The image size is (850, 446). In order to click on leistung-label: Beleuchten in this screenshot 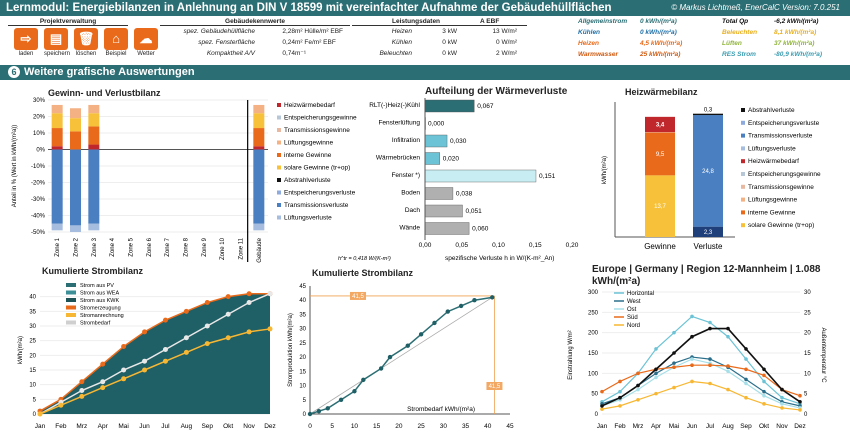, I will do `click(395, 53)`.